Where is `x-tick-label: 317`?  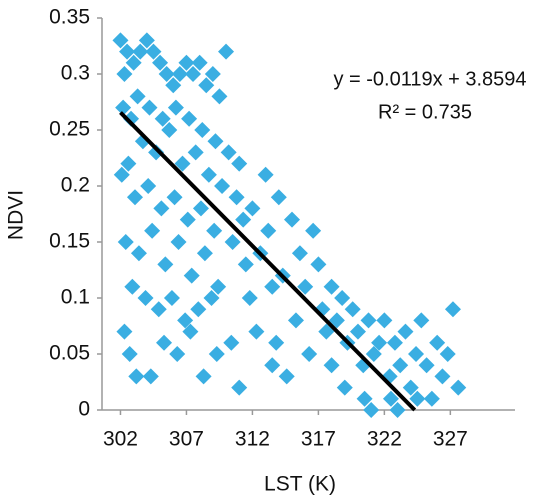
x-tick-label: 317 is located at coordinates (318, 439).